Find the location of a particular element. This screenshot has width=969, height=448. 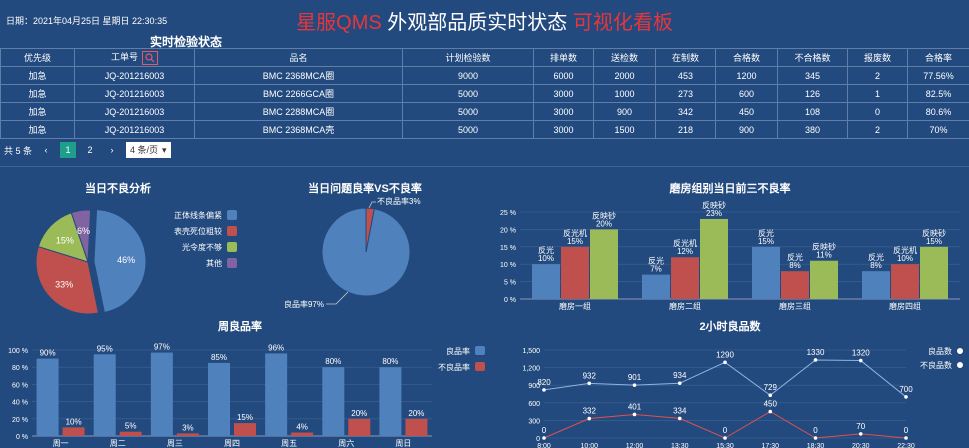

x-tick-label: 8:00 is located at coordinates (544, 445).